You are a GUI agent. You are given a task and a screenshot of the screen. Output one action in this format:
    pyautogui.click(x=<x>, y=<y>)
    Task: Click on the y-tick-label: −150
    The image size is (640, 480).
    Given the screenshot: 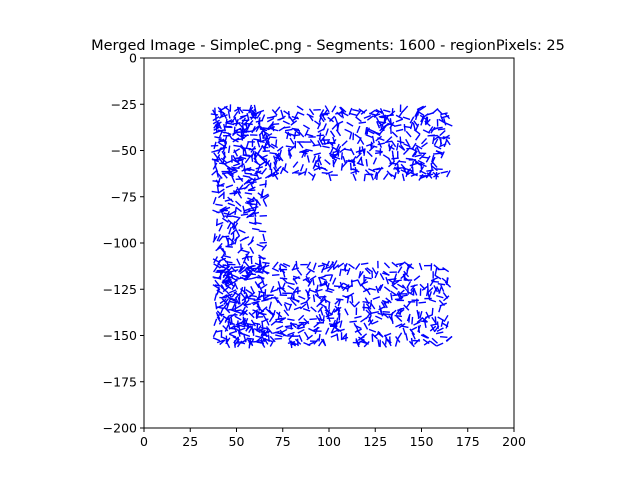 What is the action you would take?
    pyautogui.click(x=120, y=335)
    